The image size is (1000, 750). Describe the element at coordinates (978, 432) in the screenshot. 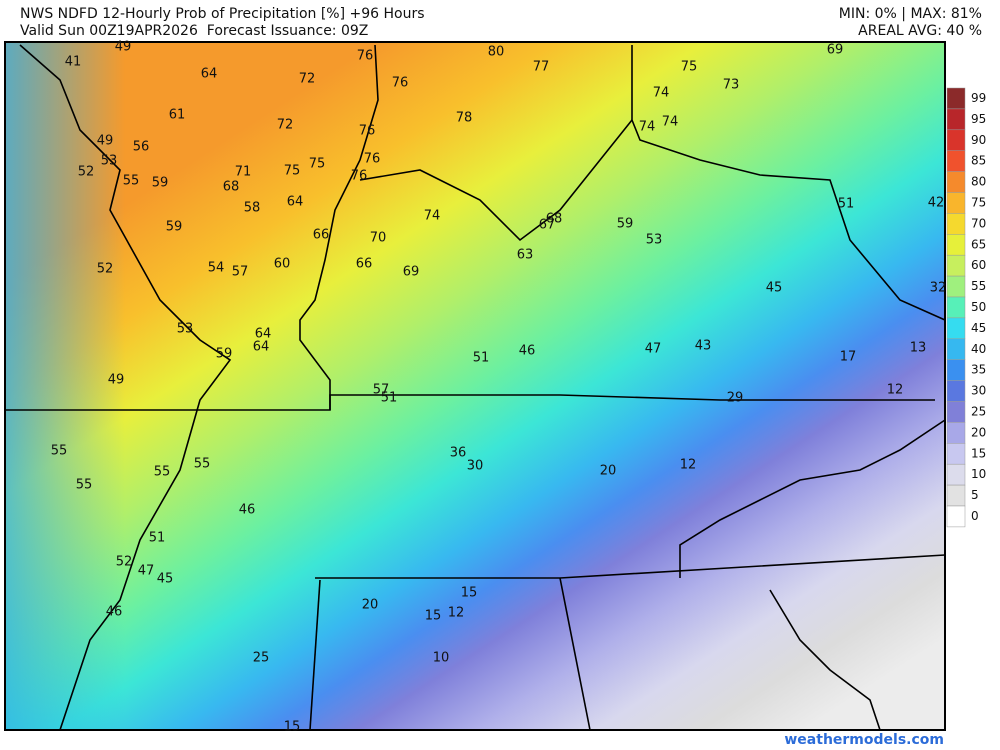

I see `legend-label: 20` at that location.